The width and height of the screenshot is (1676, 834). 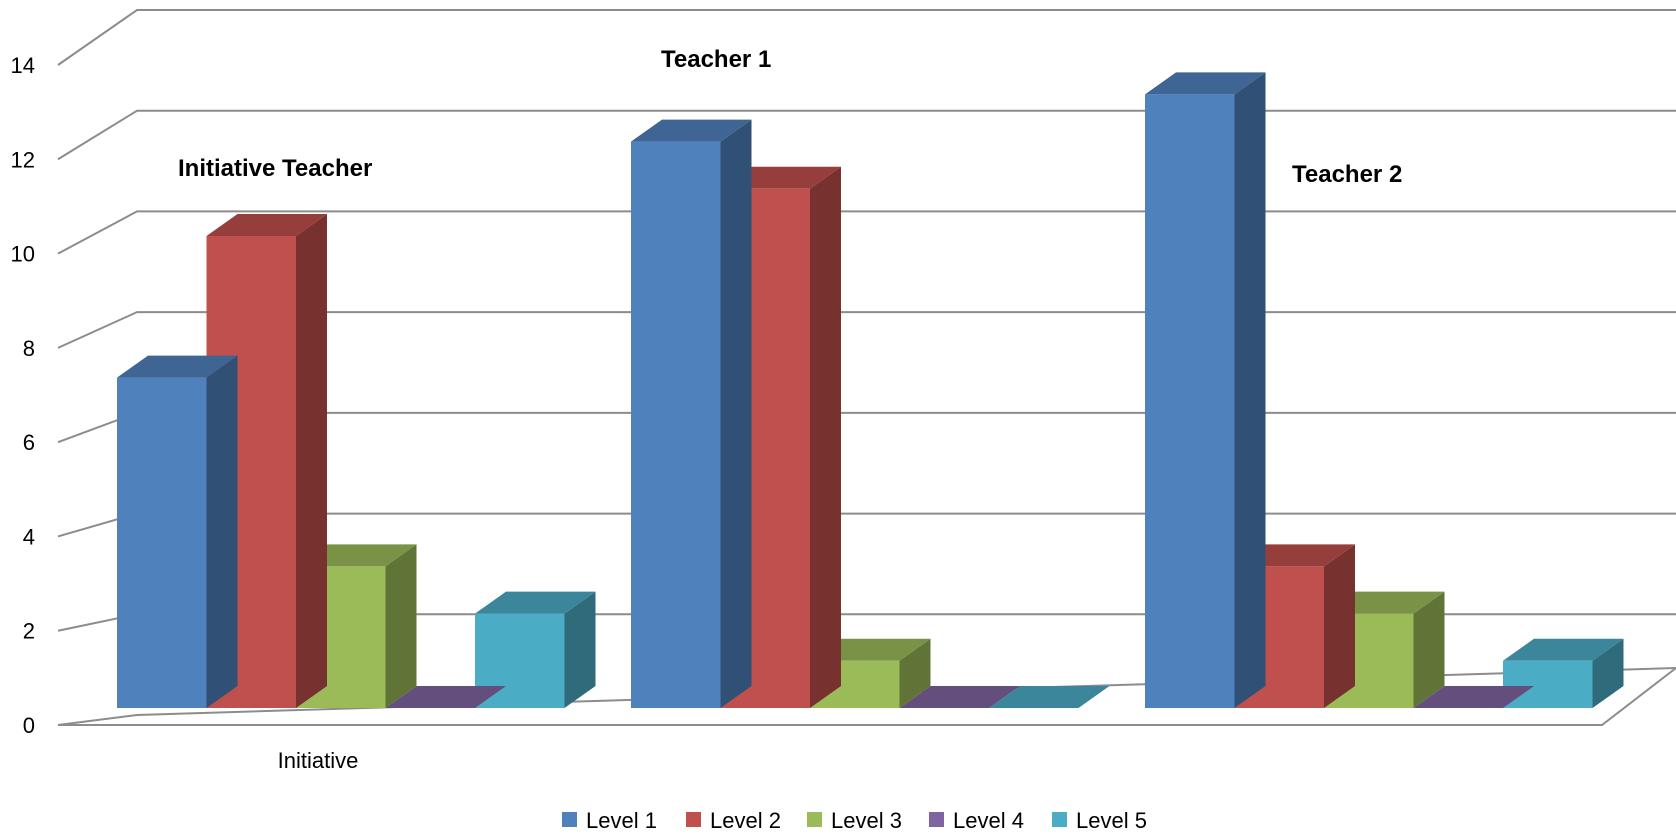 I want to click on y-tick-label: 12, so click(x=23, y=159).